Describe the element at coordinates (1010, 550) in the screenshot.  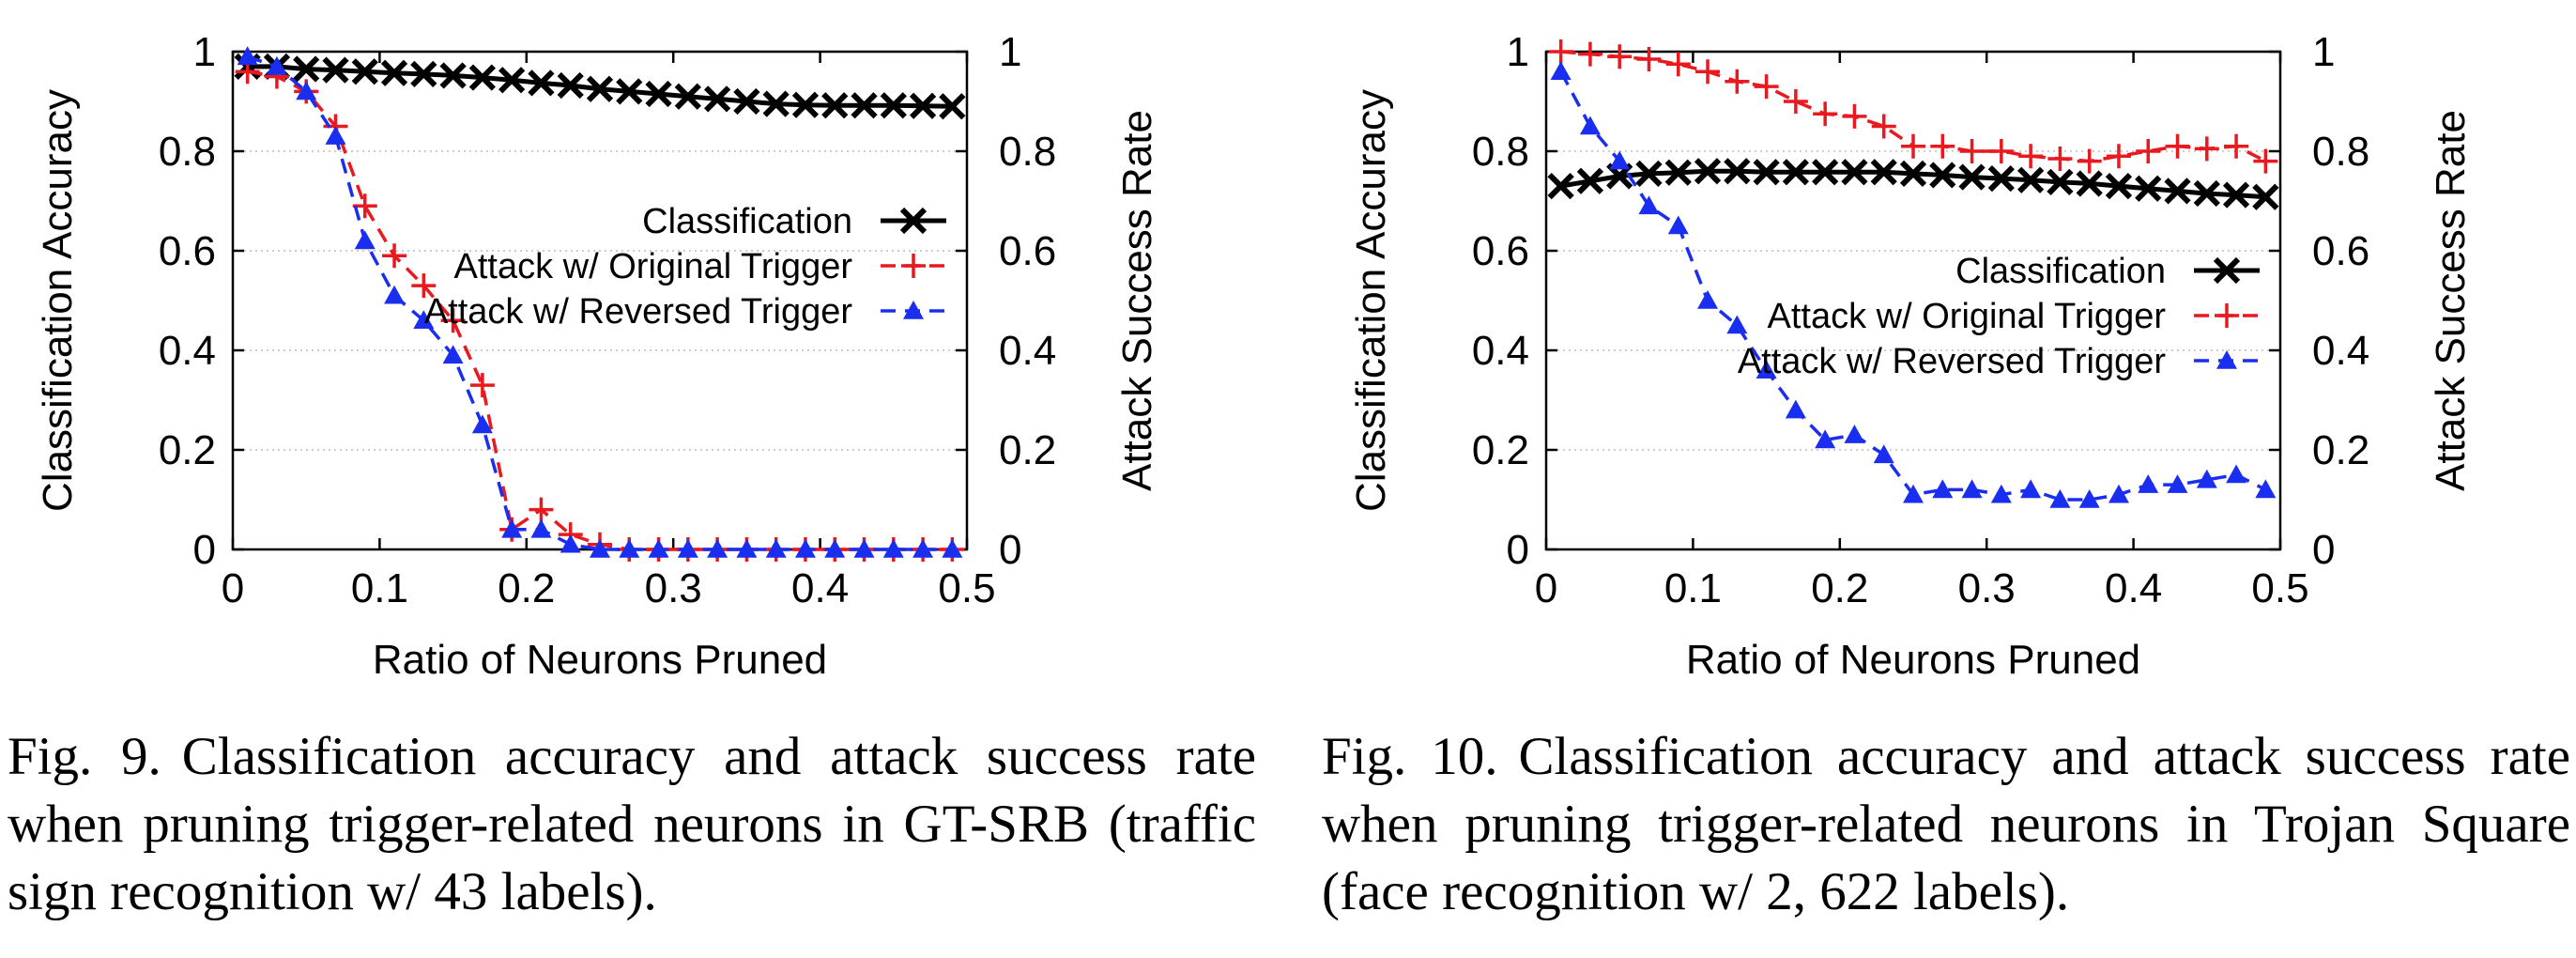
I see `y2-tick-label: 0` at that location.